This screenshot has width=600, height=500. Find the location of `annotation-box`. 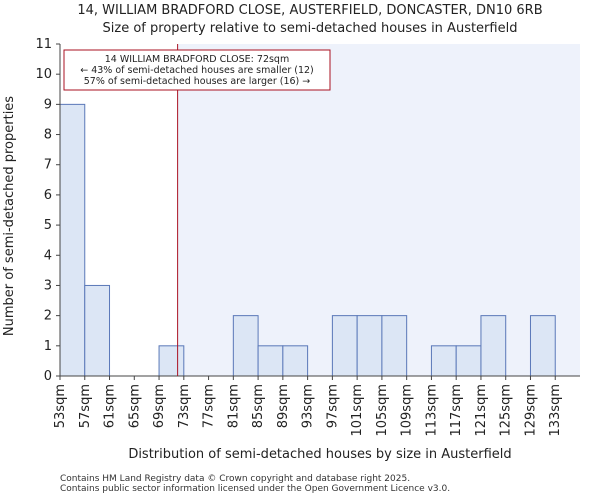

annotation-box is located at coordinates (197, 70).